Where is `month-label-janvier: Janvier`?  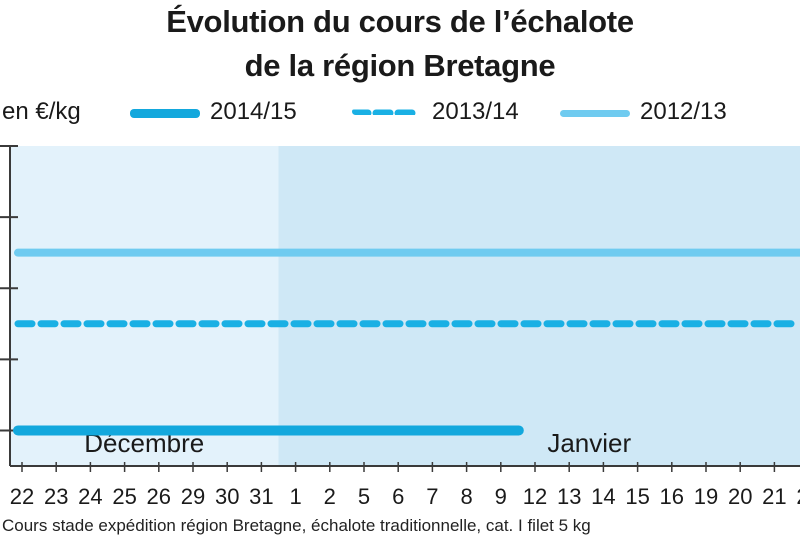
month-label-janvier: Janvier is located at coordinates (589, 443).